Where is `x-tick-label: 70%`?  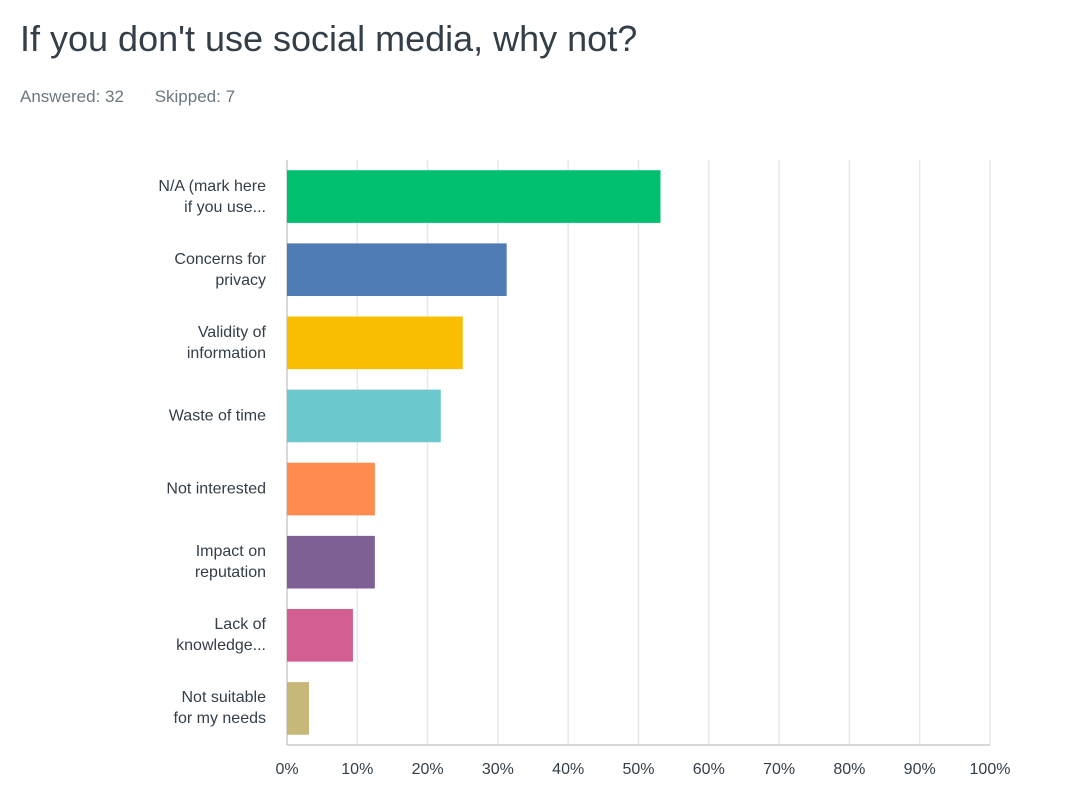 x-tick-label: 70% is located at coordinates (779, 769).